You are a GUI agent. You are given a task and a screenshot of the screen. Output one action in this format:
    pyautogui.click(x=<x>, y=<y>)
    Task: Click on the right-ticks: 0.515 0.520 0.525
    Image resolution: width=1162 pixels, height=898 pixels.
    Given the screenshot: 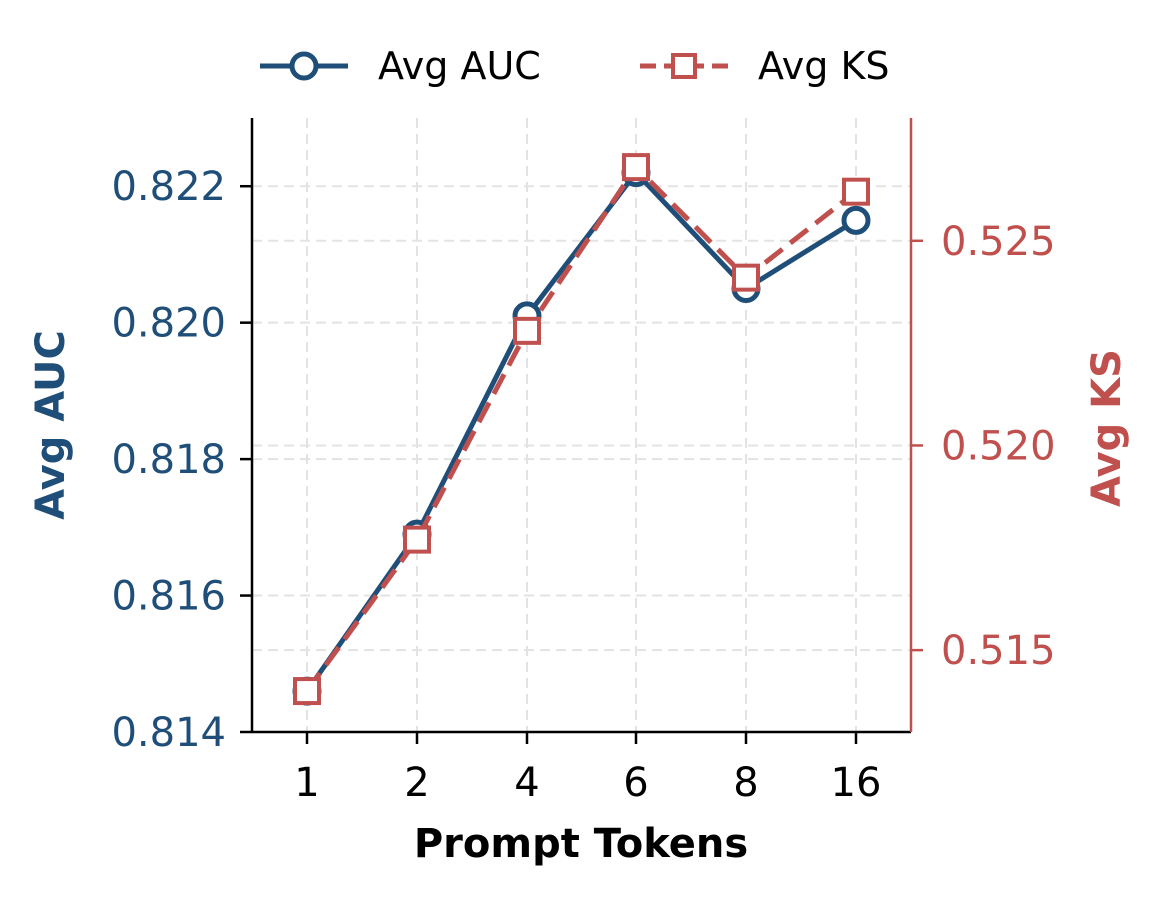 What is the action you would take?
    pyautogui.click(x=983, y=446)
    